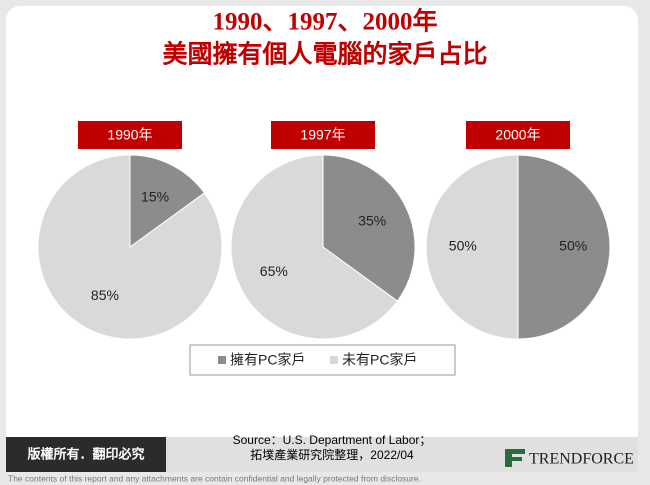 The height and width of the screenshot is (485, 650). I want to click on legend: 擁有PC家戶 未有PC家戶, so click(317, 360).